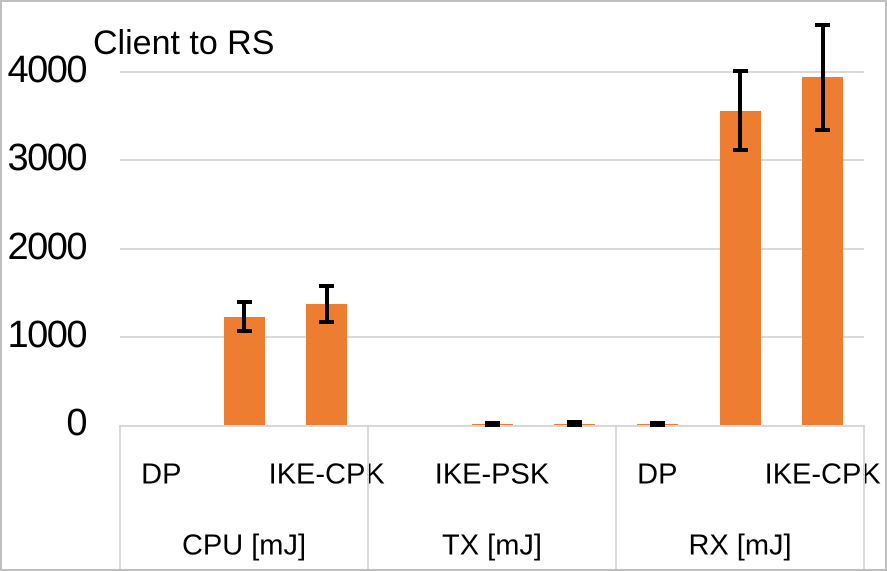 This screenshot has height=571, width=887. Describe the element at coordinates (492, 474) in the screenshot. I see `category-label-ike-psk: IKE-PSK` at that location.